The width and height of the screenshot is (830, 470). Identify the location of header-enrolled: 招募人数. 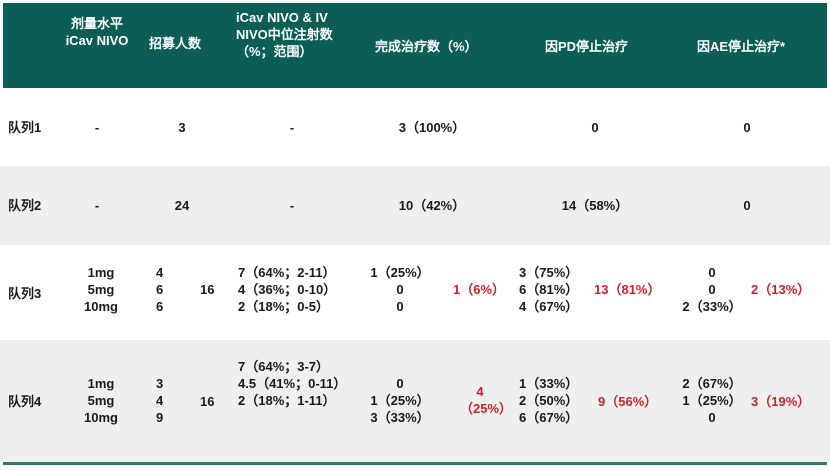
(175, 43).